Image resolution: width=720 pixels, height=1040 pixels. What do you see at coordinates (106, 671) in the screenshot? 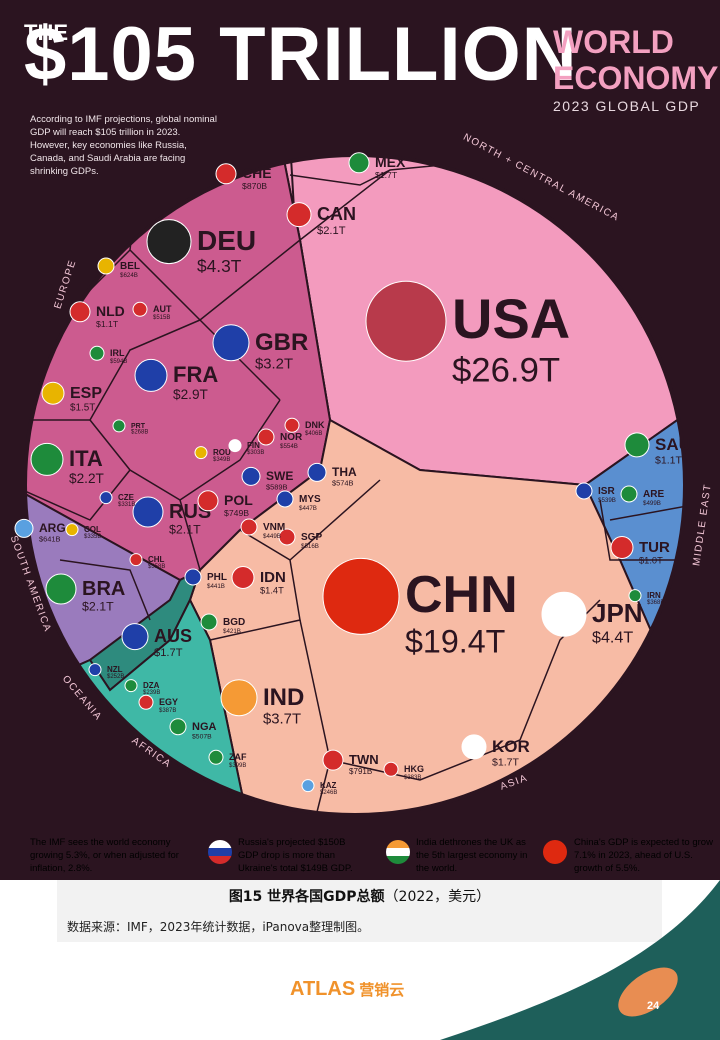
I see `country-nzl: NZL$252B` at bounding box center [106, 671].